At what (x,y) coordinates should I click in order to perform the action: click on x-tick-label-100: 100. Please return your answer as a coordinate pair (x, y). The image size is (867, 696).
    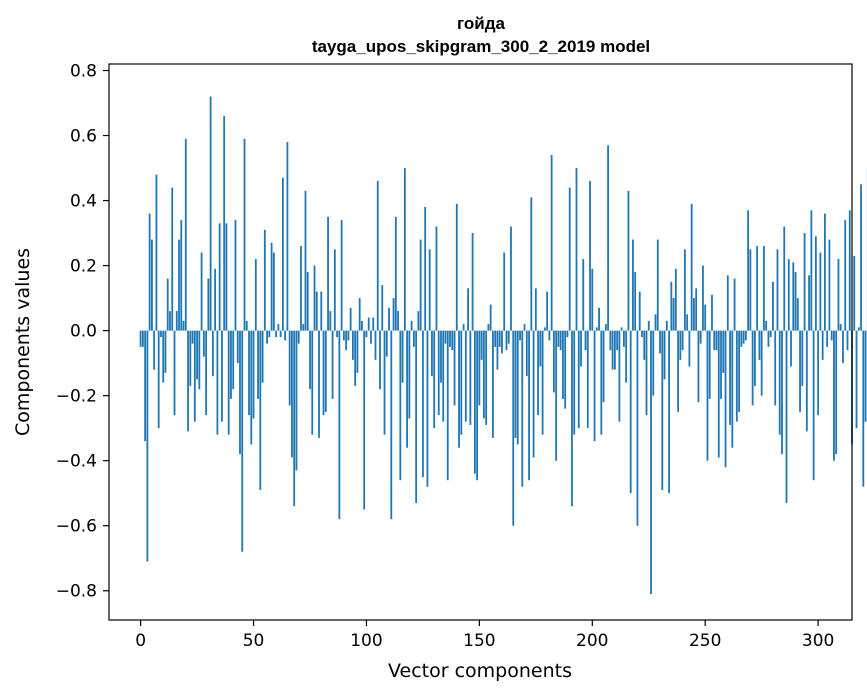
    Looking at the image, I should click on (366, 641).